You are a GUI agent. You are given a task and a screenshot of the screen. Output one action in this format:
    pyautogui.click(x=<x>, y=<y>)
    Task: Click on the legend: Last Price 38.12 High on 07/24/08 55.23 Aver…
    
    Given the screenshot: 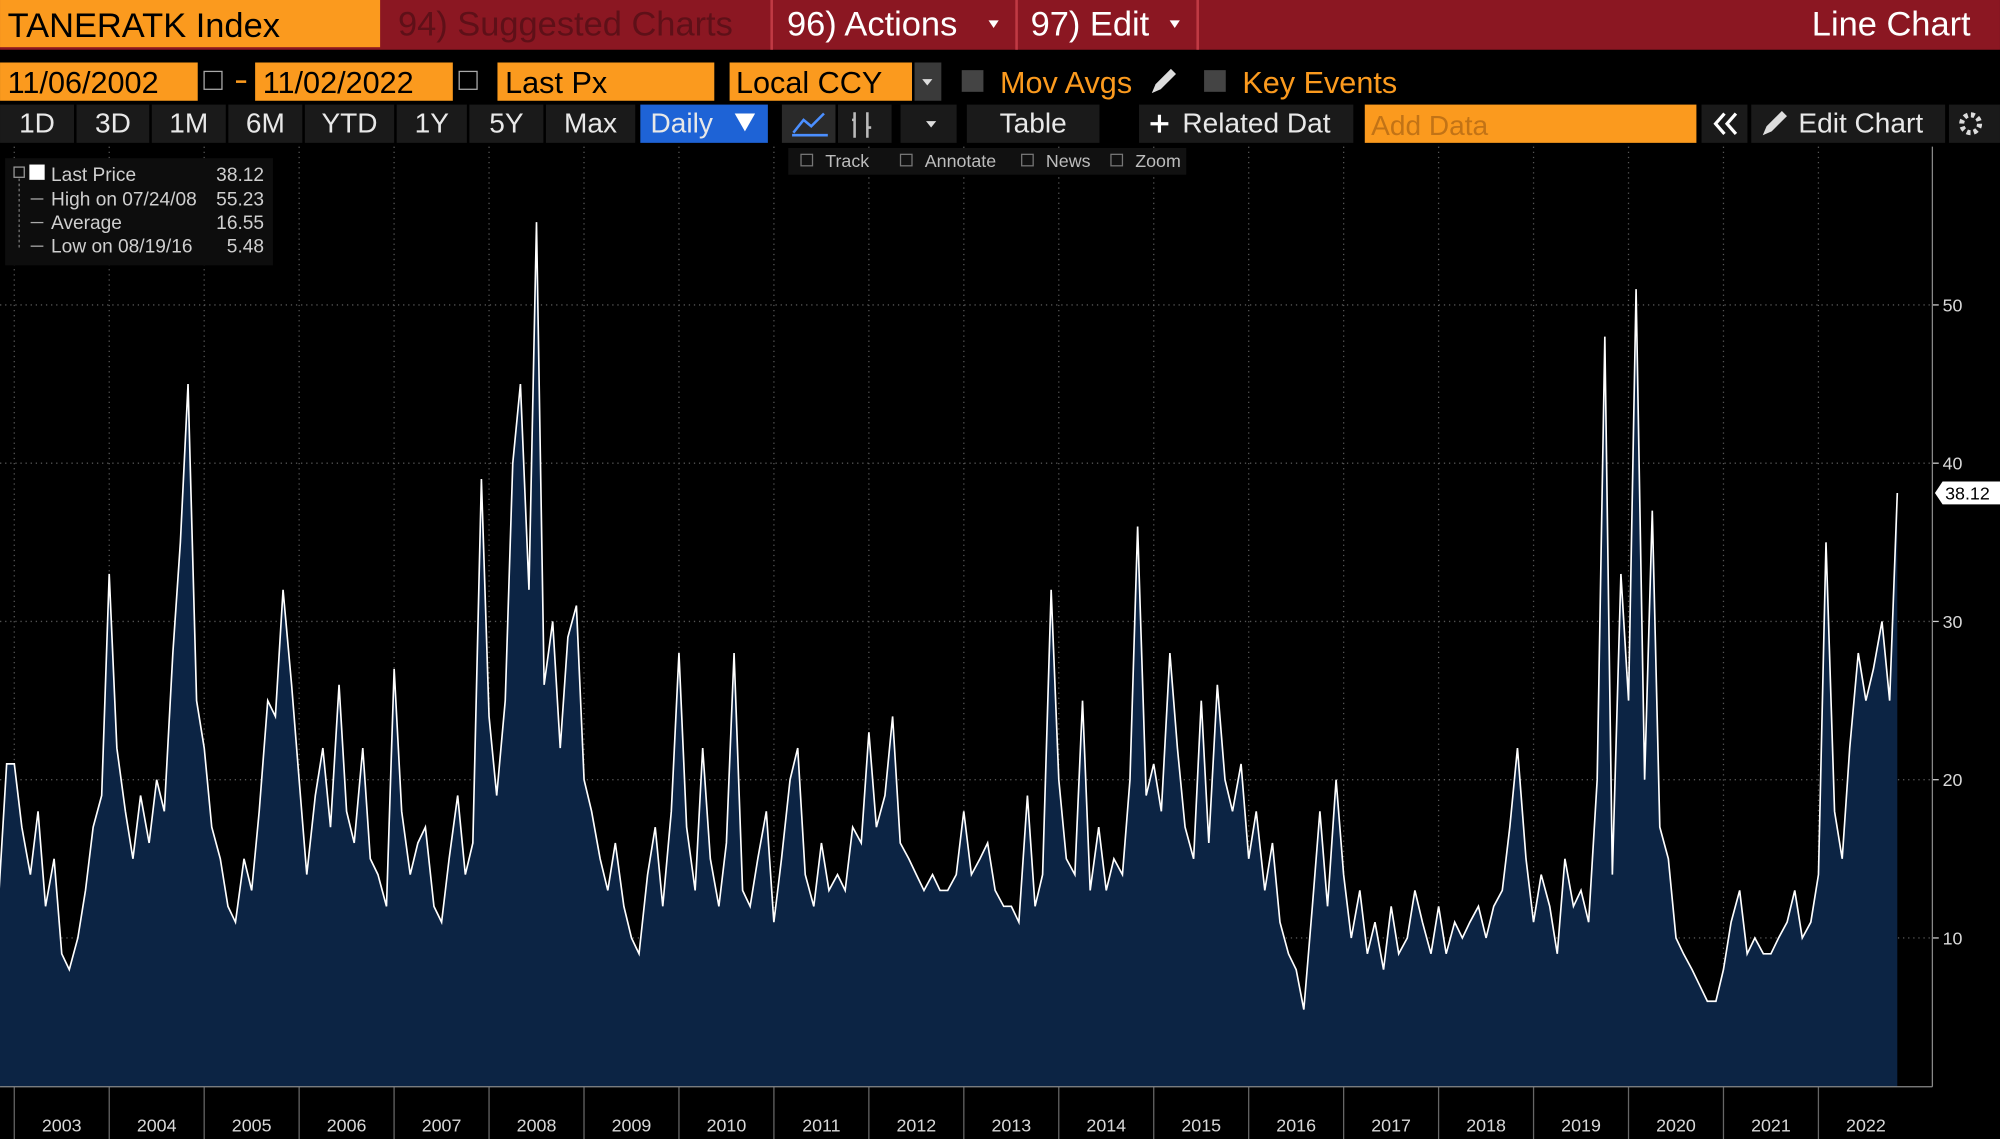 What is the action you would take?
    pyautogui.click(x=139, y=212)
    